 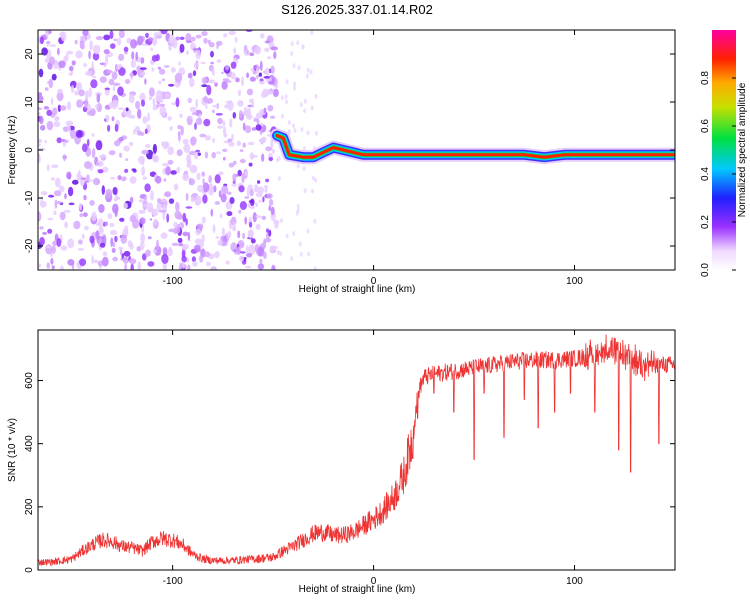 I want to click on colorbar-tick-label: 0.2, so click(x=705, y=222).